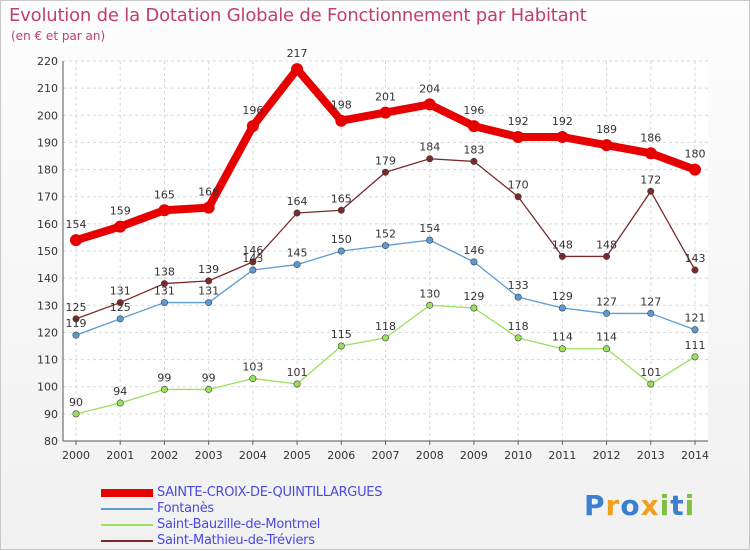 The width and height of the screenshot is (750, 551). What do you see at coordinates (651, 455) in the screenshot?
I see `x-tick-label: 2013` at bounding box center [651, 455].